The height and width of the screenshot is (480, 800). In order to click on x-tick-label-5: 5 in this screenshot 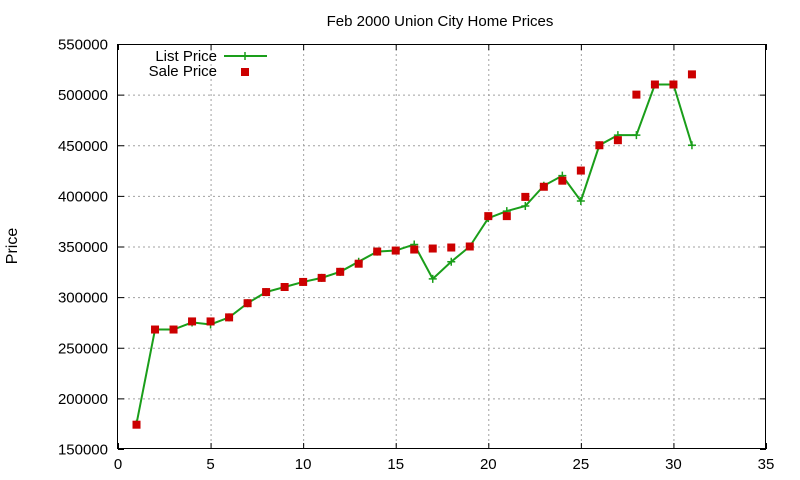, I will do `click(210, 464)`.